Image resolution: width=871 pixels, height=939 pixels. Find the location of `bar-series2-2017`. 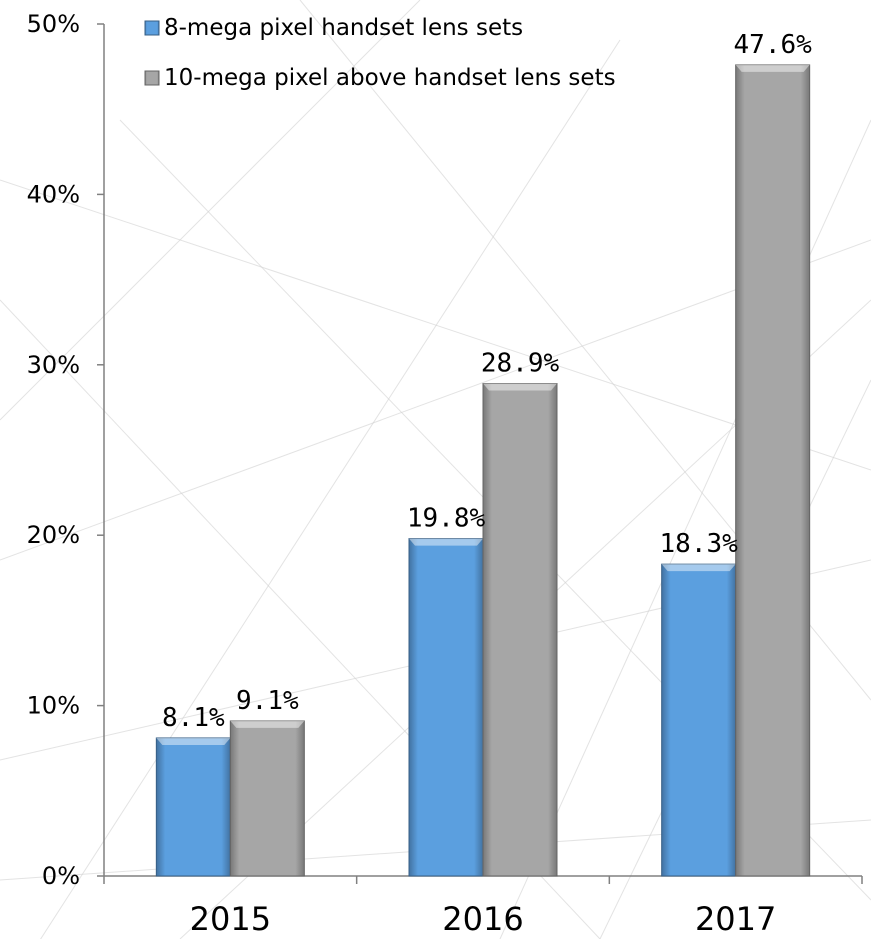

bar-series2-2017 is located at coordinates (773, 470).